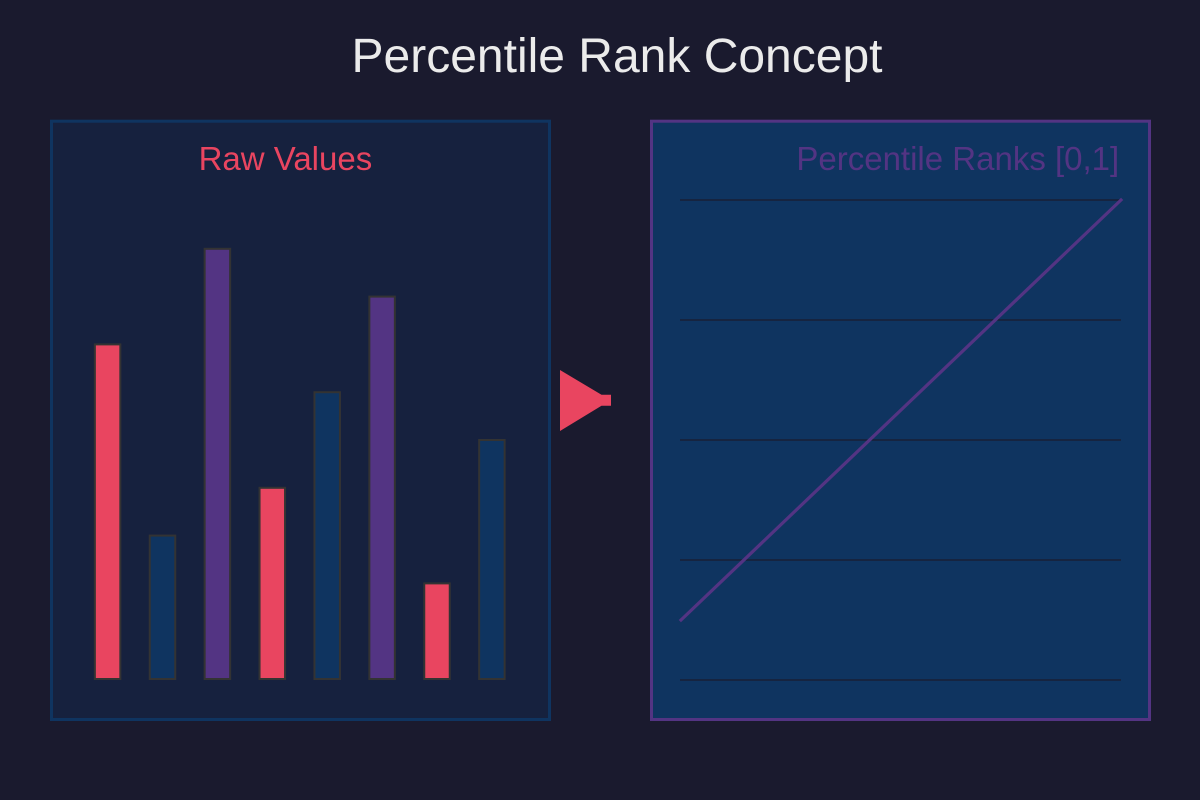 The width and height of the screenshot is (1200, 800). I want to click on svg-text: Percentile Rank Concept, so click(617, 56).